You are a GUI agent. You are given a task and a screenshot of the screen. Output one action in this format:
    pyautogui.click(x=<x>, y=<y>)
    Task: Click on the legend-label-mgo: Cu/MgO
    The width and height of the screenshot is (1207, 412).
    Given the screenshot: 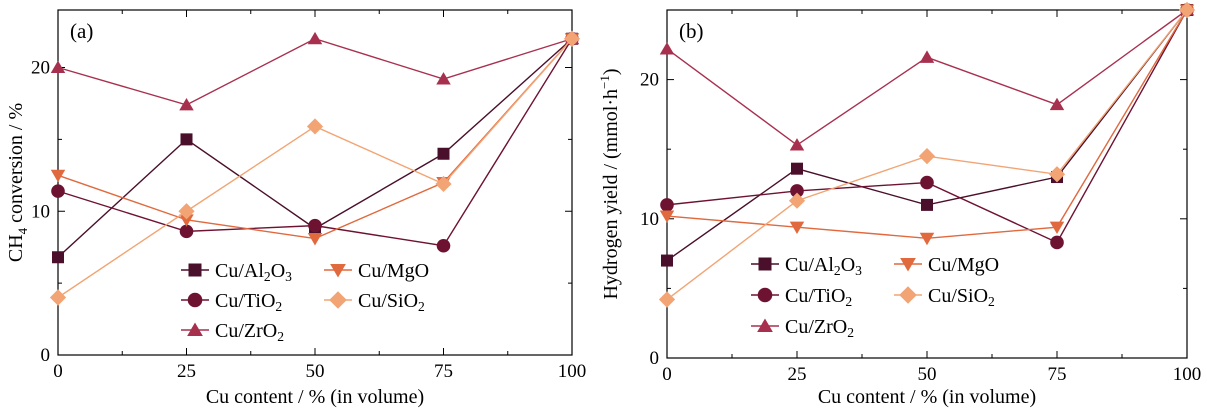 What is the action you would take?
    pyautogui.click(x=963, y=265)
    